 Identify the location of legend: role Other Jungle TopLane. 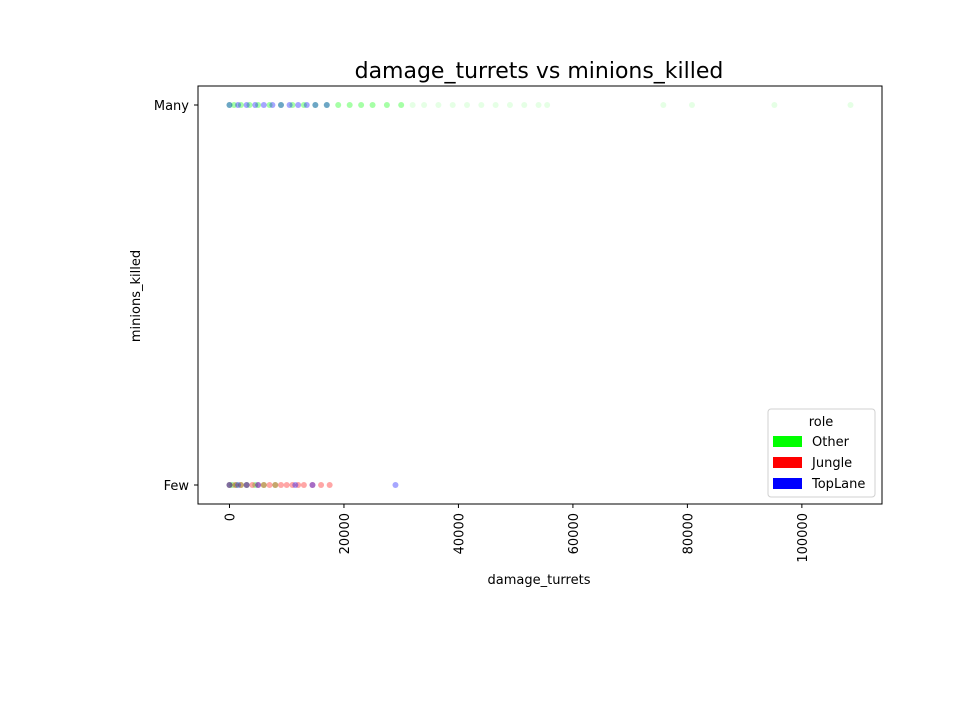
(821, 453).